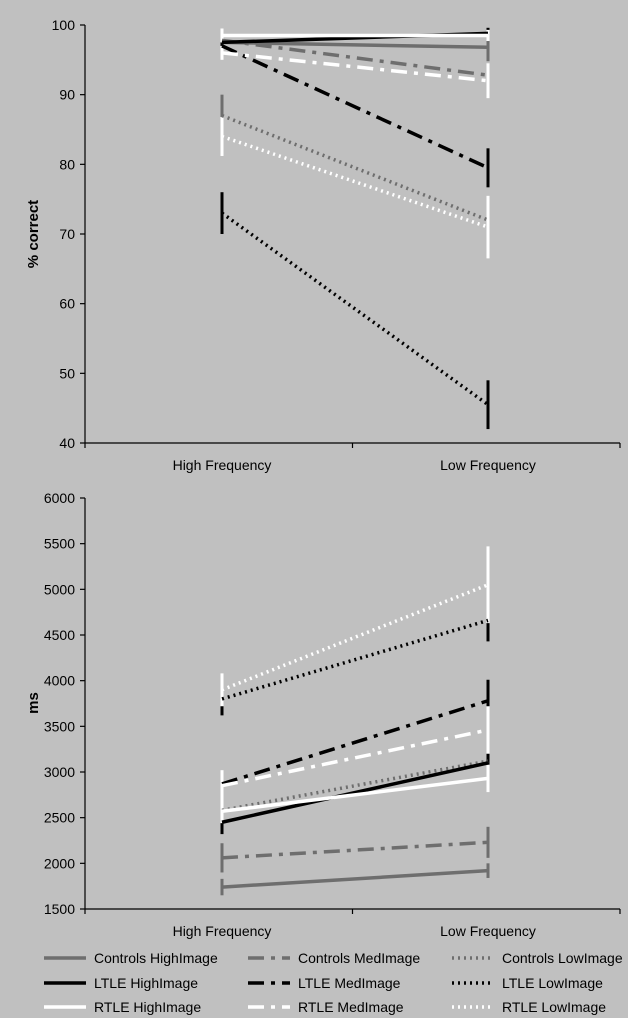  Describe the element at coordinates (355, 850) in the screenshot. I see `rt-series-controls-medimage` at that location.